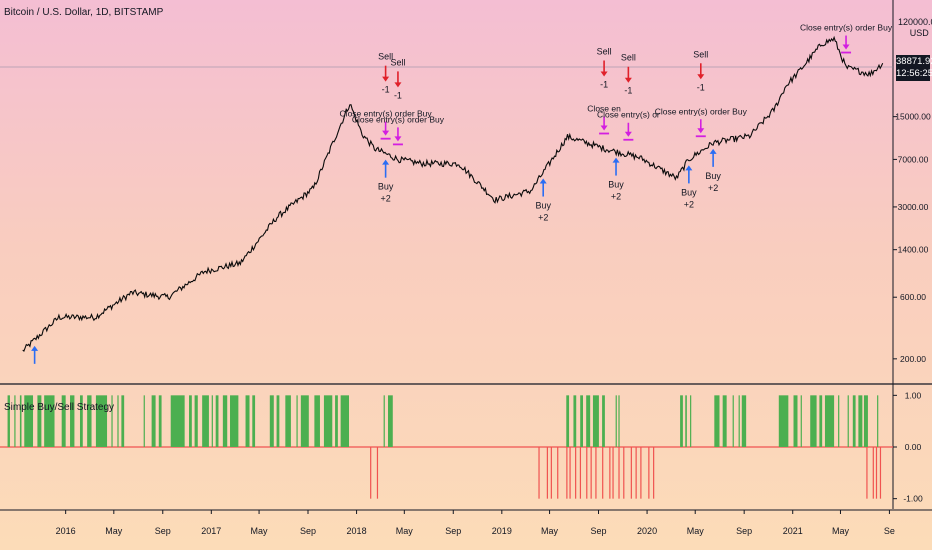 Image resolution: width=932 pixels, height=550 pixels. I want to click on last-price-badge: 38871.92 12:56:25, so click(914, 68).